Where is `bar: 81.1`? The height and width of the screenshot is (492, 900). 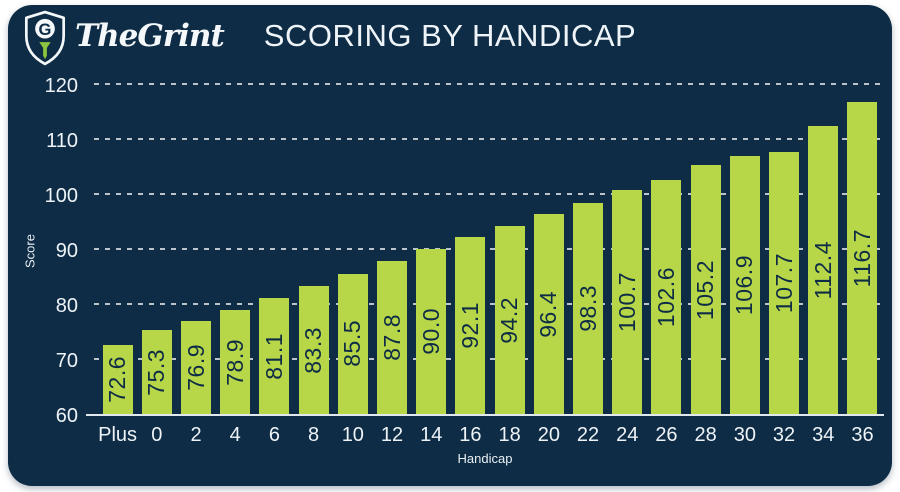 bar: 81.1 is located at coordinates (274, 355).